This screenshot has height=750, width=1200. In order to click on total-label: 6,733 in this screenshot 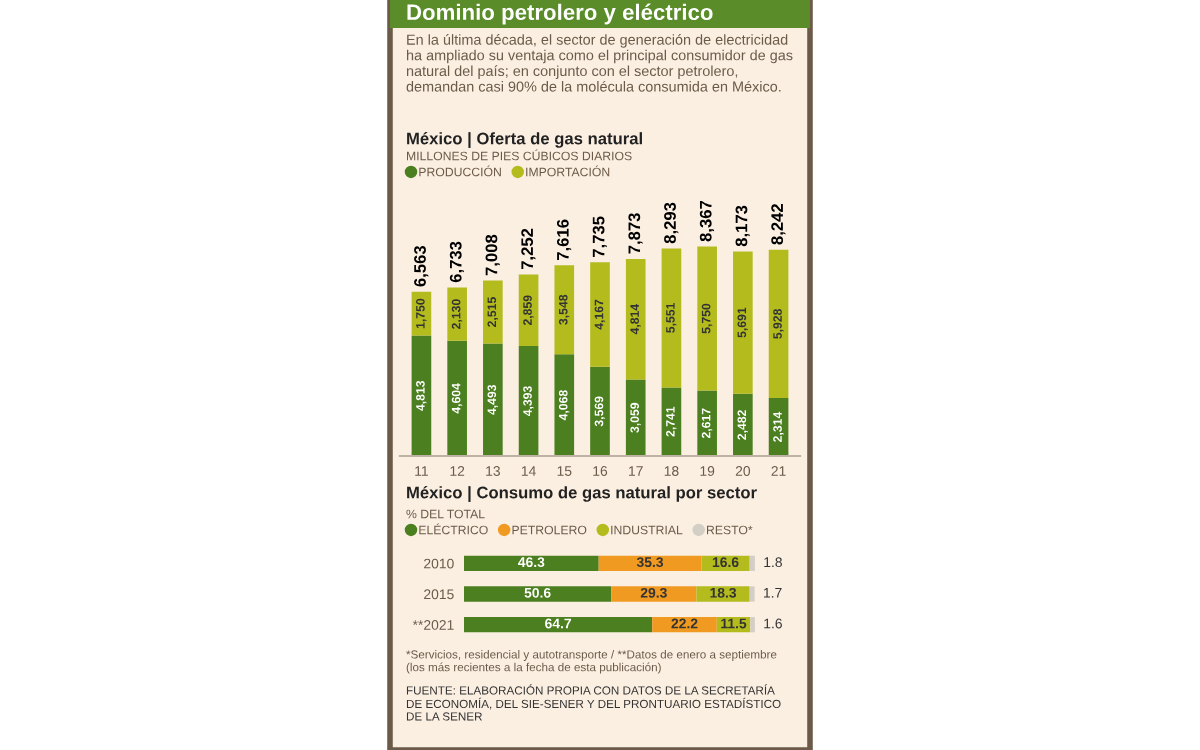, I will do `click(457, 262)`.